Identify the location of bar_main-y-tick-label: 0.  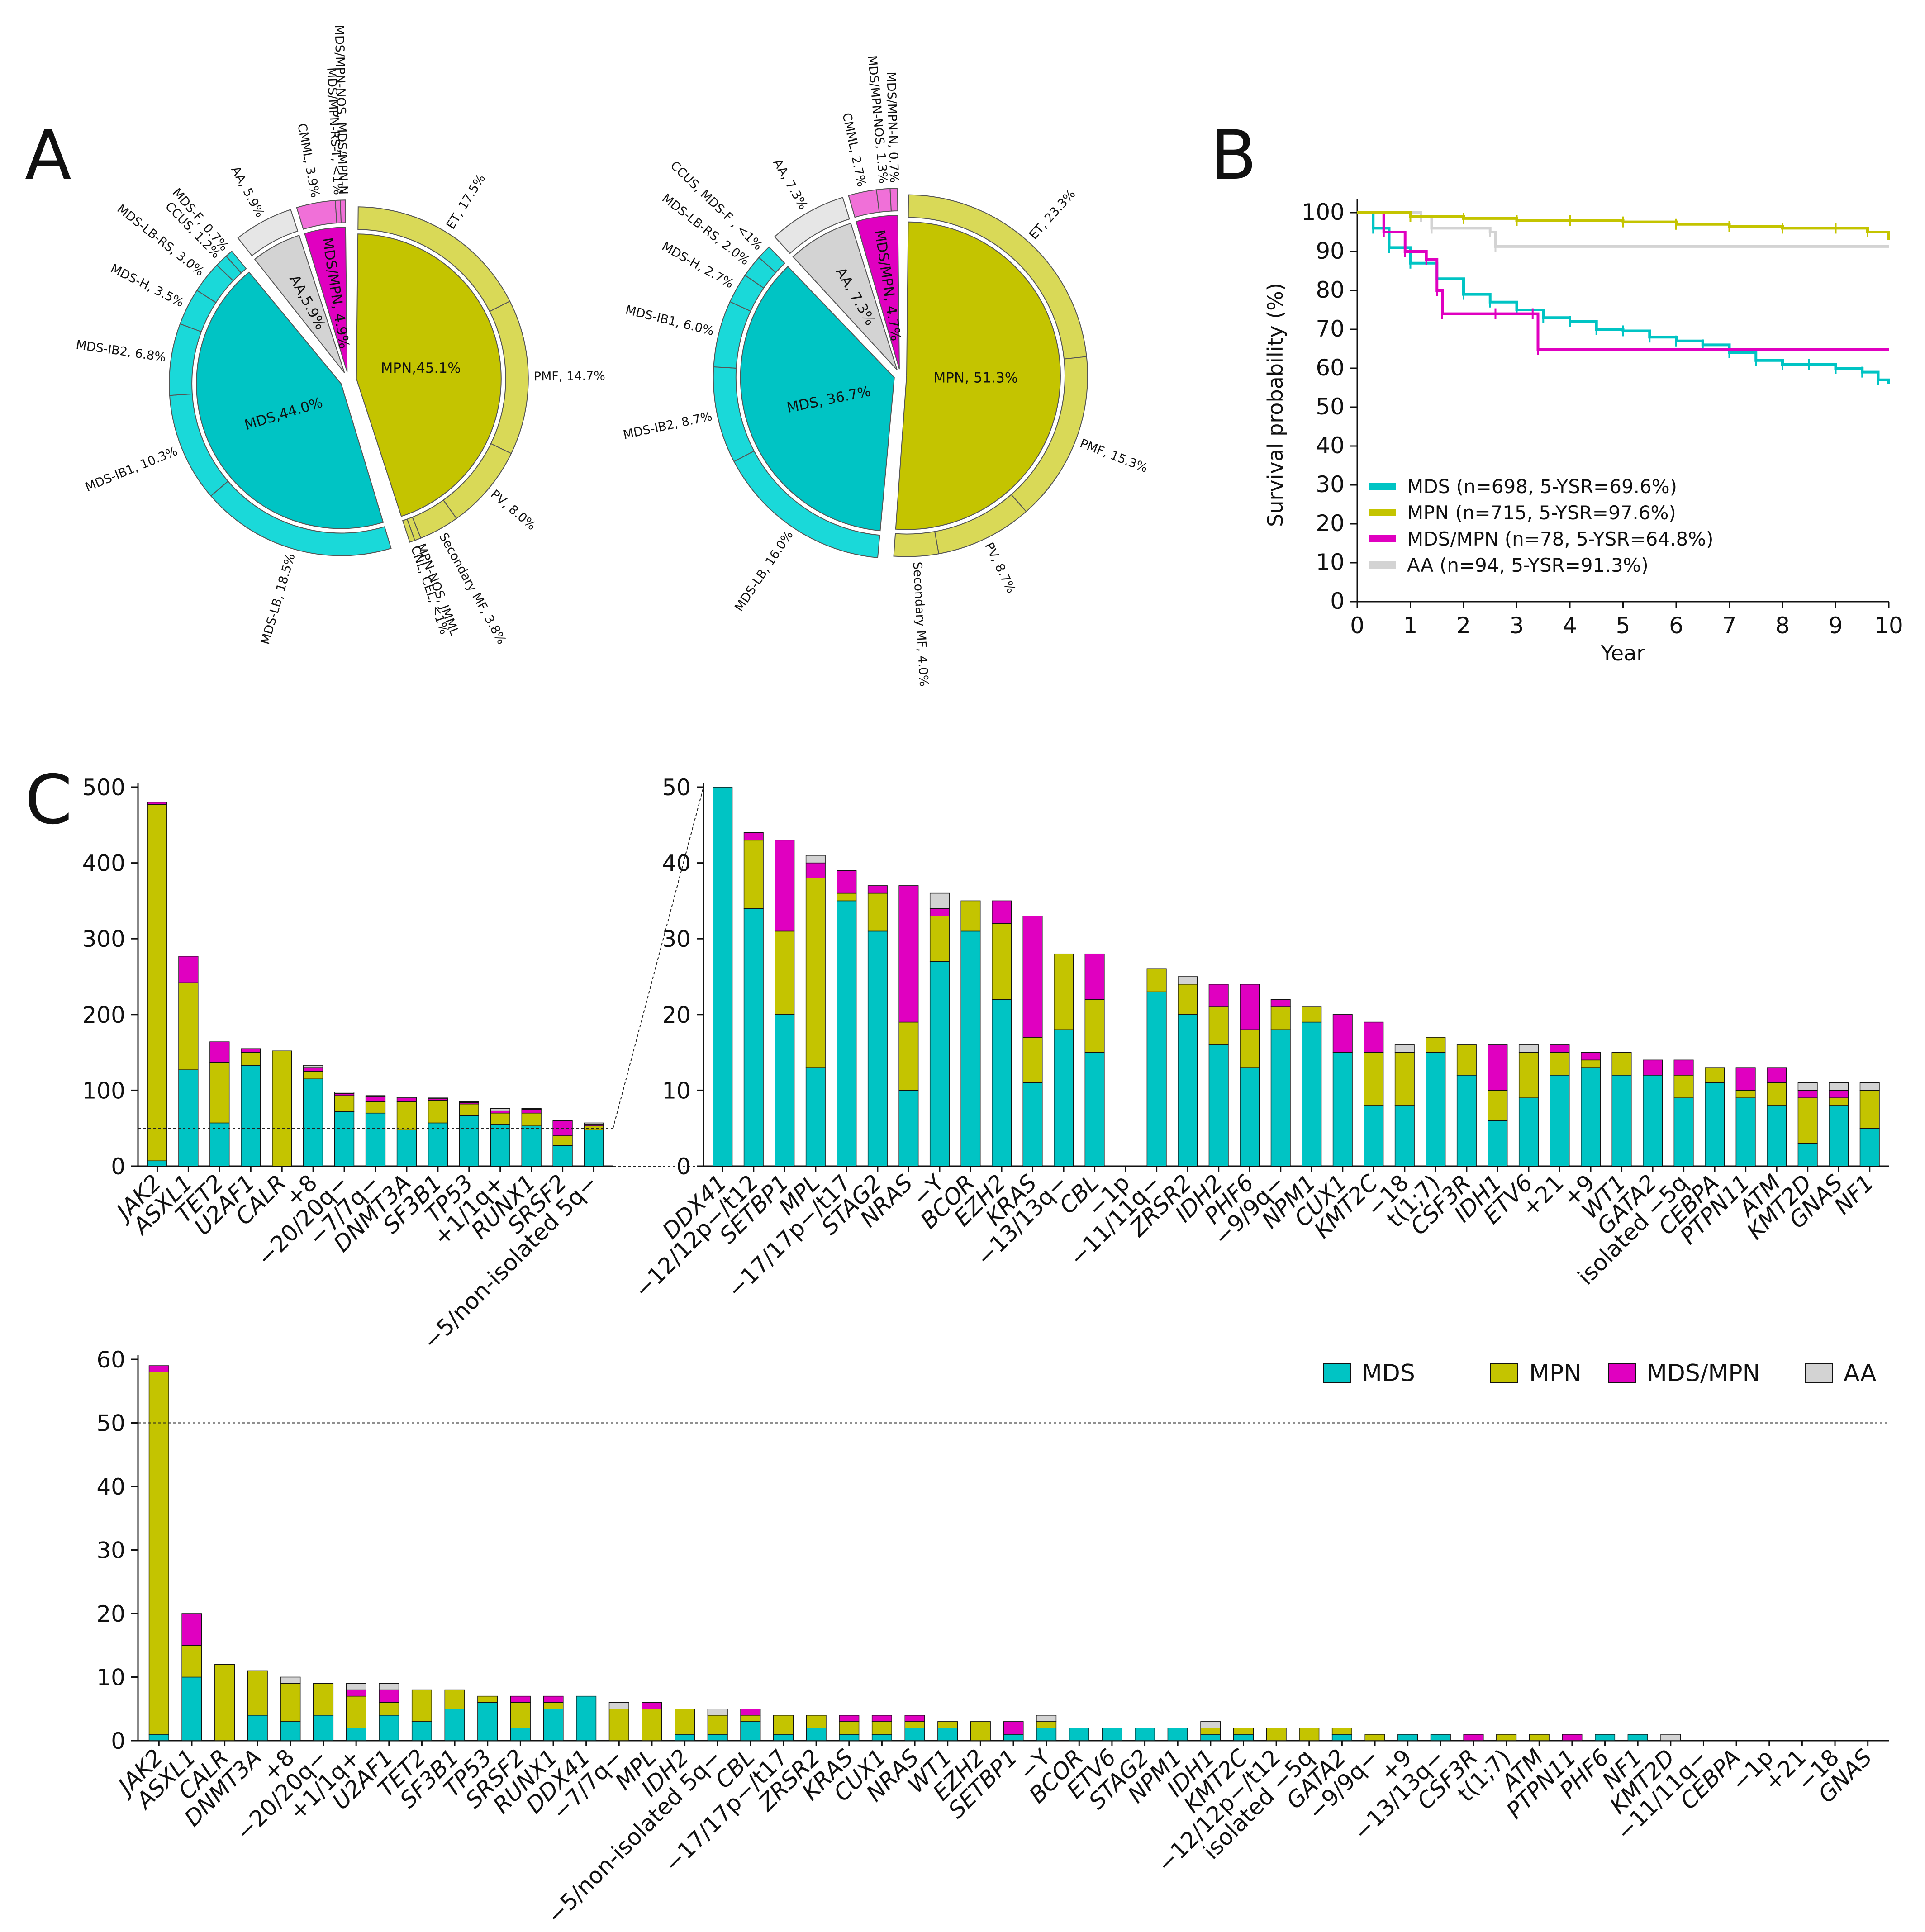
(118, 1167).